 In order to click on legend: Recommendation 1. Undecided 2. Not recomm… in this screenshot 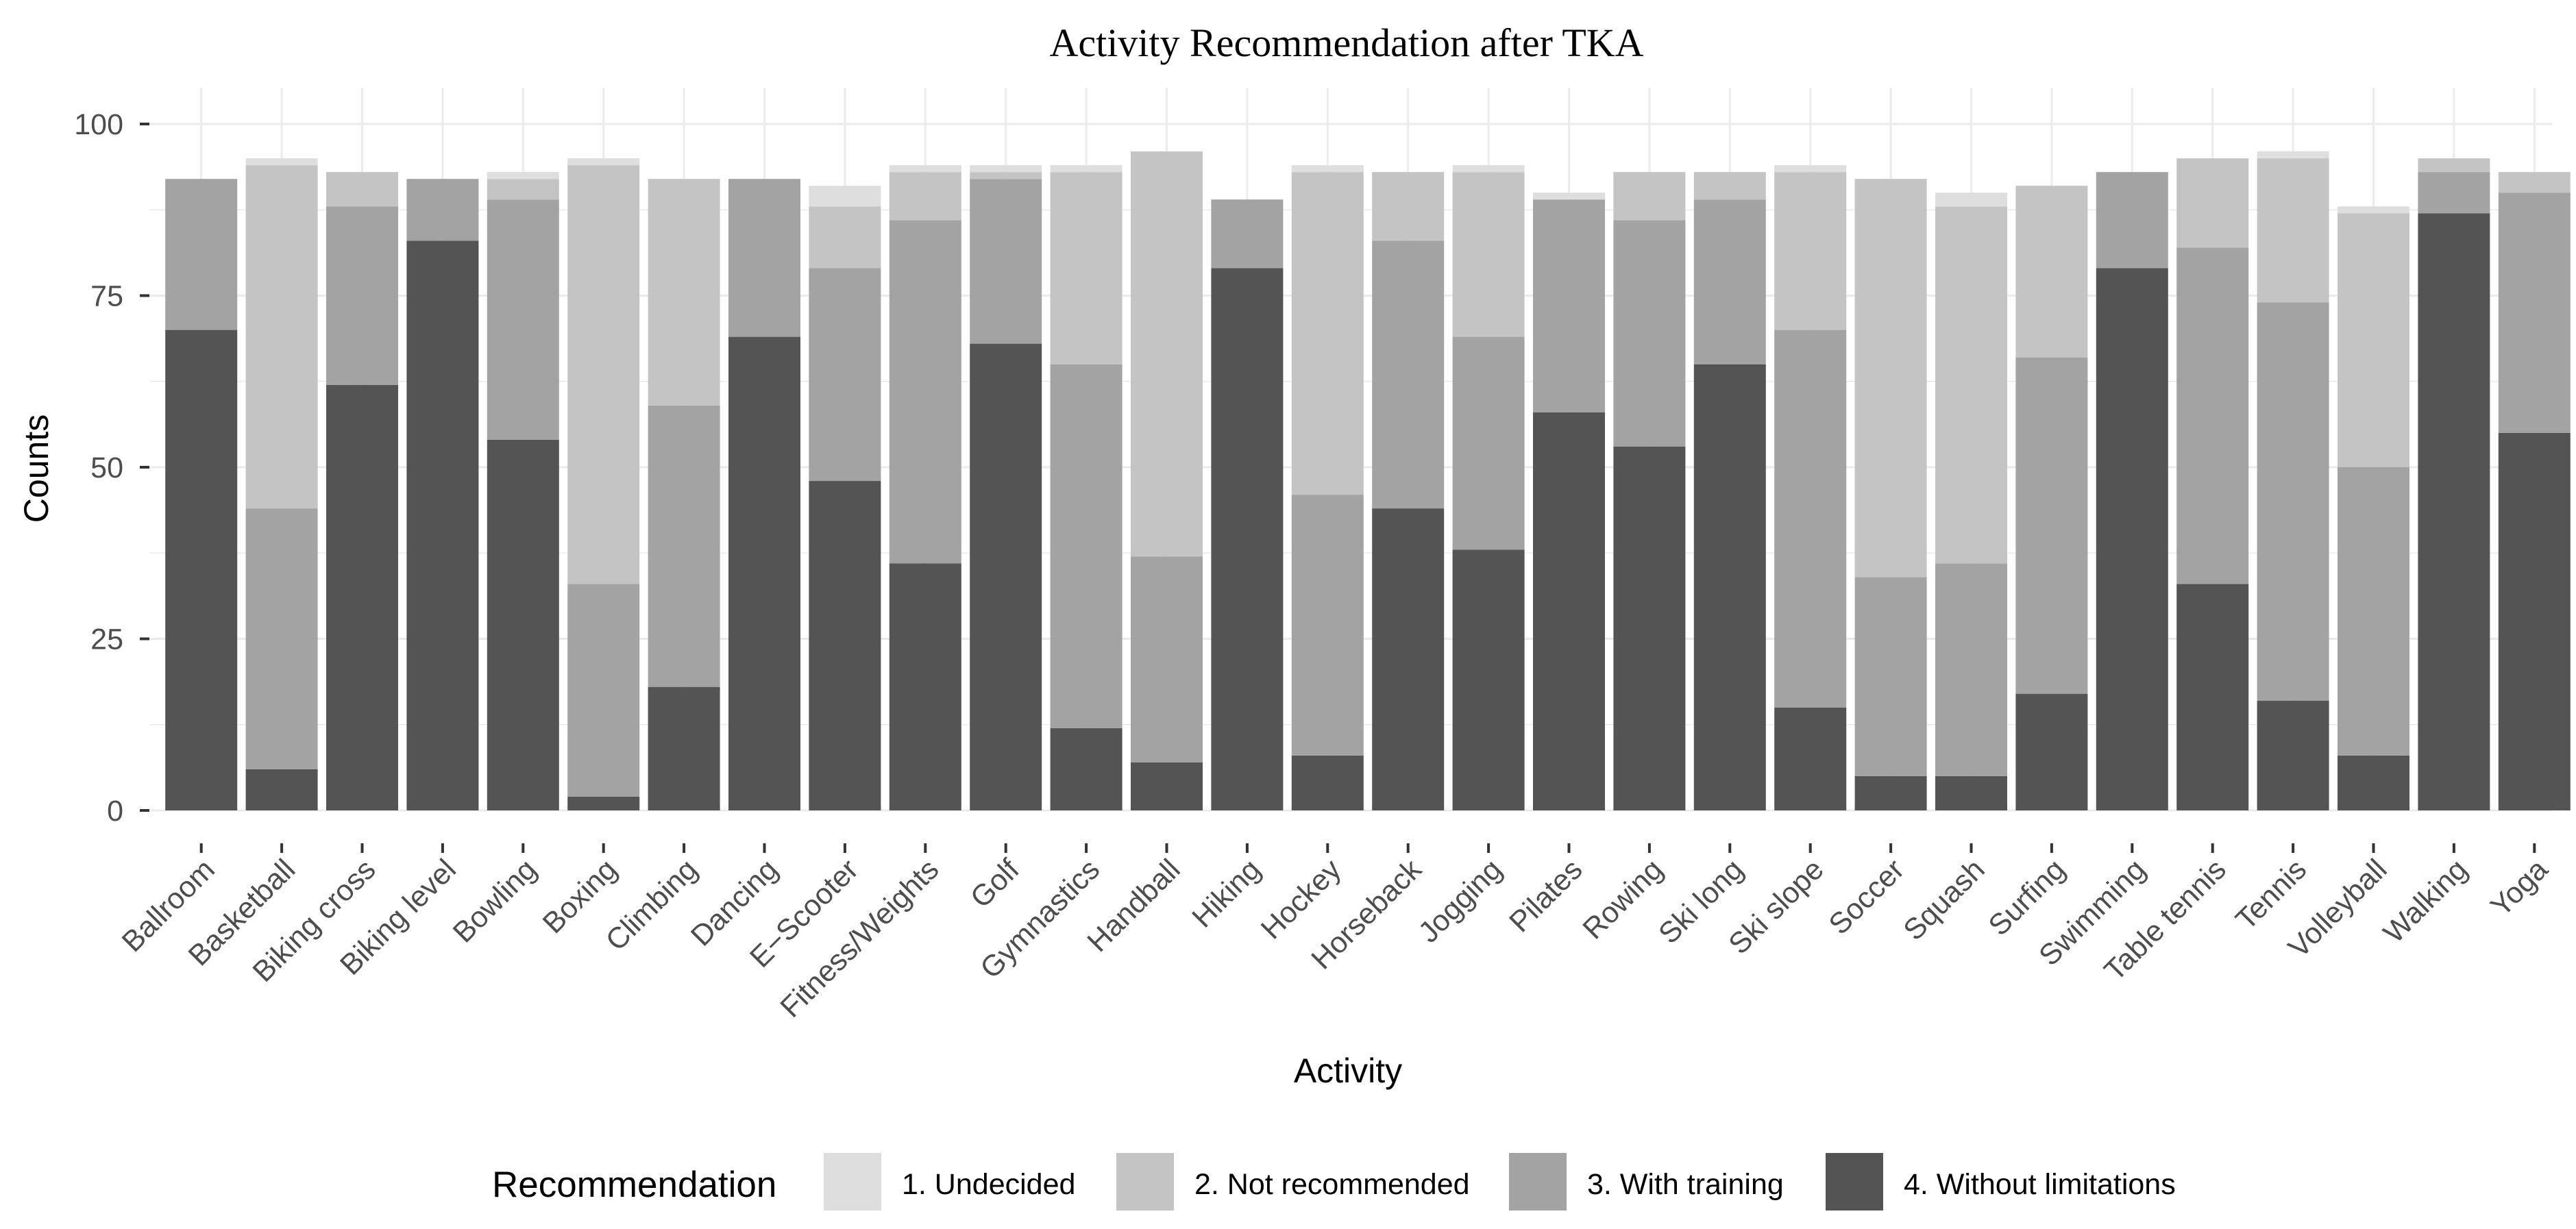, I will do `click(1334, 1182)`.